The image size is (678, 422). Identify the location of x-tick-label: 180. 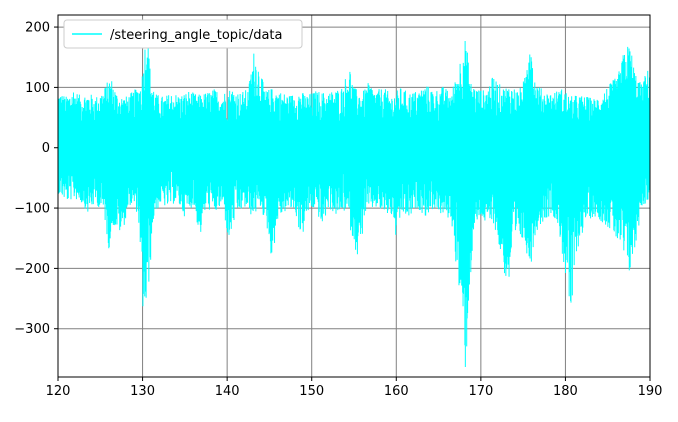
(565, 391).